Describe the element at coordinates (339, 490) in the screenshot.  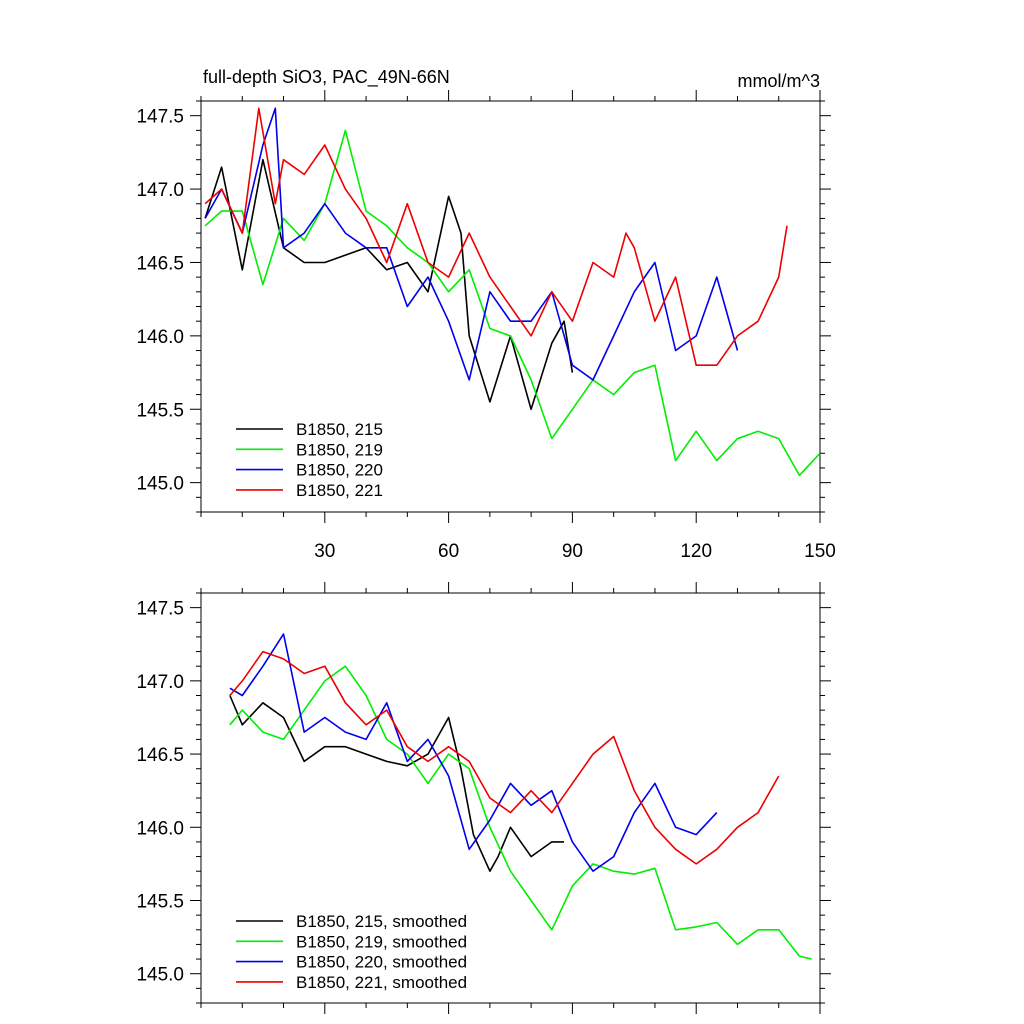
I see `legend-label-3: B1850, 221` at that location.